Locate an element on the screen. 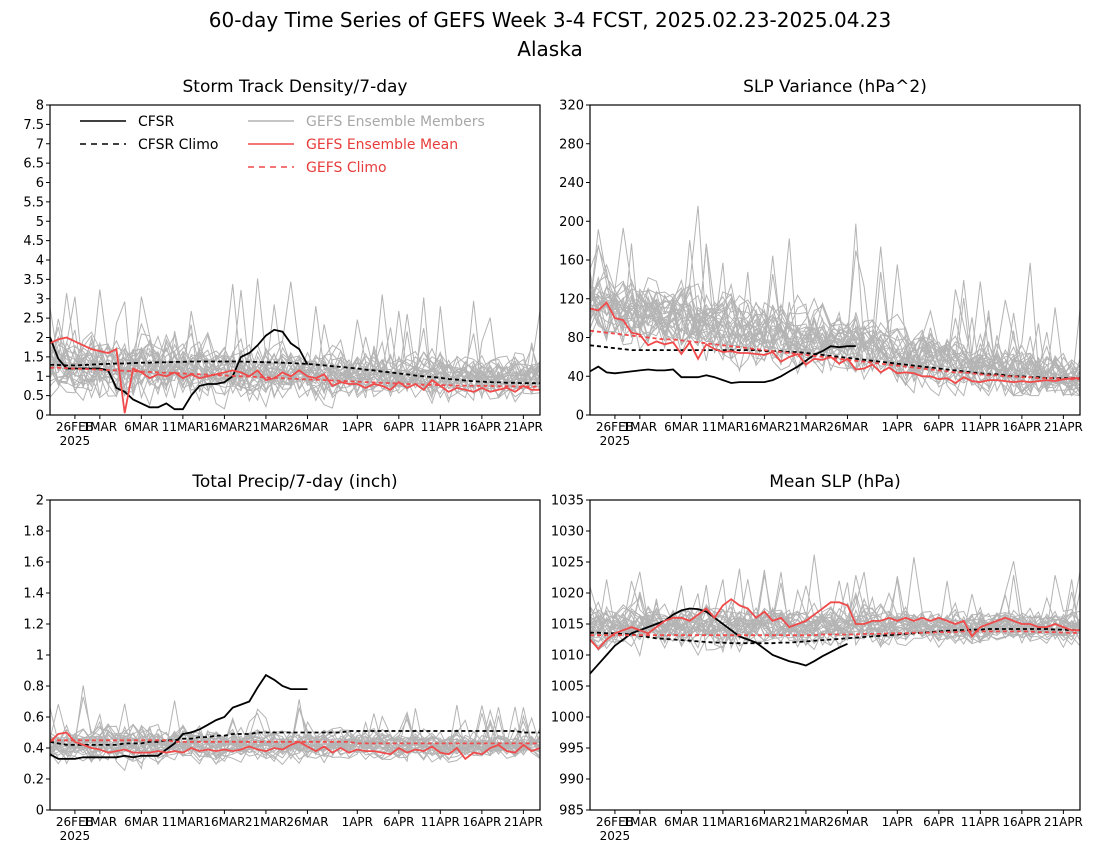  y-tick-label: 280 is located at coordinates (571, 144).